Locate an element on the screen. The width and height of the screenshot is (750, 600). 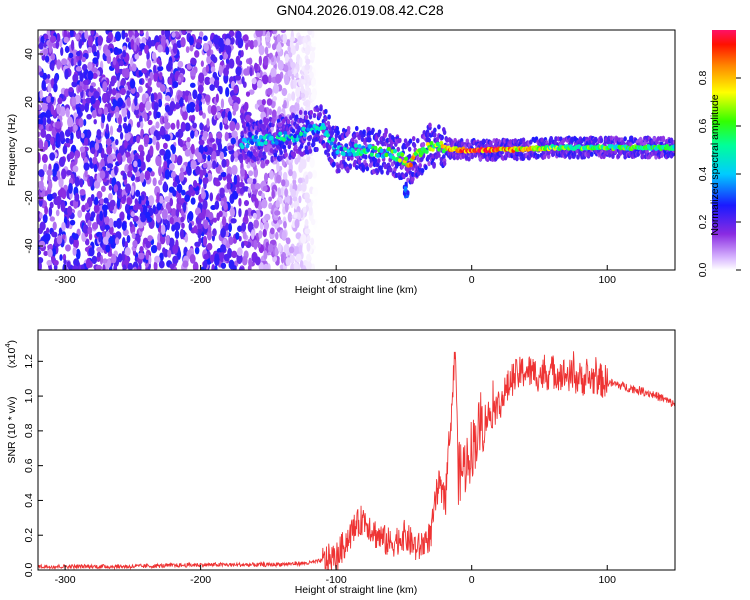
y-tick-label: 1.2 is located at coordinates (29, 361).